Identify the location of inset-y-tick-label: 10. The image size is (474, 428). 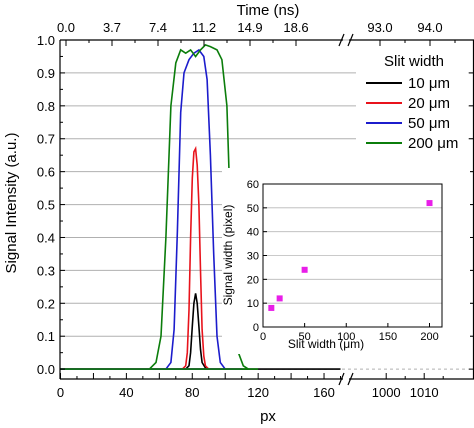
(253, 304).